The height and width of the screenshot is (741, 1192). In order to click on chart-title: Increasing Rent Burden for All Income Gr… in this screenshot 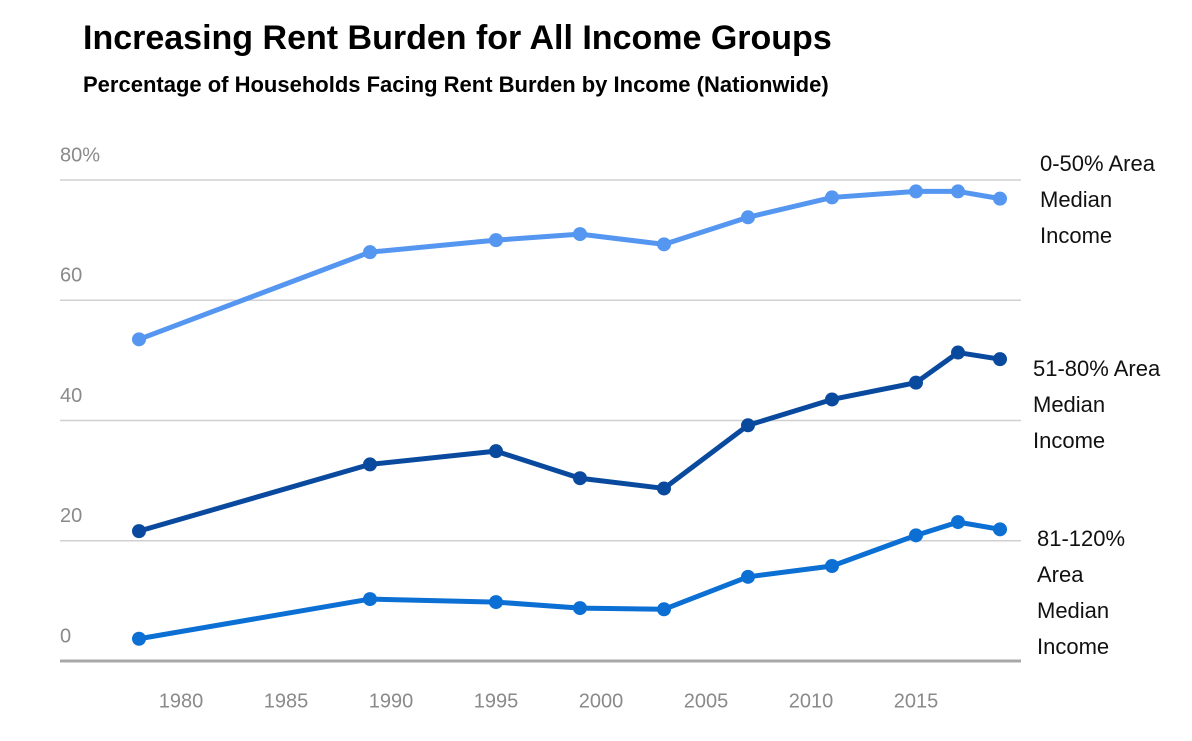, I will do `click(457, 38)`.